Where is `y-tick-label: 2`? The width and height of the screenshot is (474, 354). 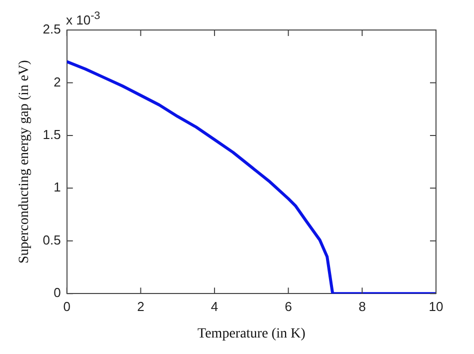
y-tick-label: 2 is located at coordinates (57, 82).